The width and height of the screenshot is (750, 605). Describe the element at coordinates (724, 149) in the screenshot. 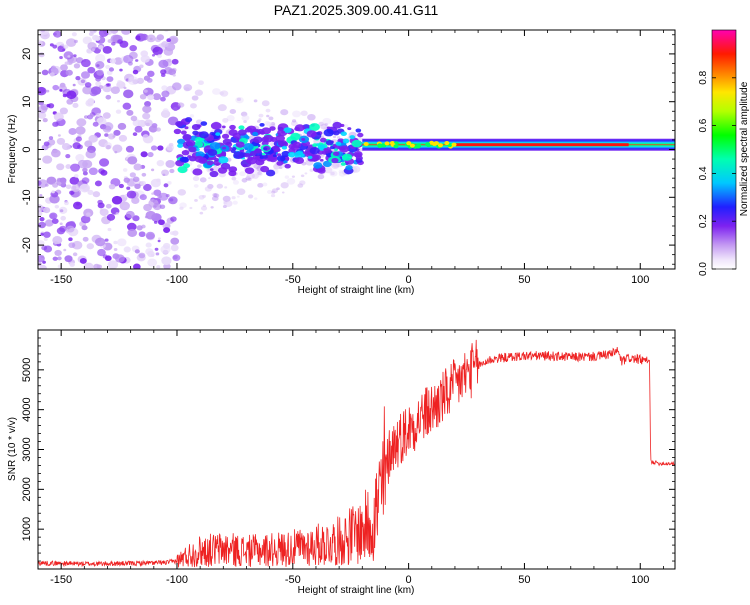

I see `colorbar-gradient` at that location.